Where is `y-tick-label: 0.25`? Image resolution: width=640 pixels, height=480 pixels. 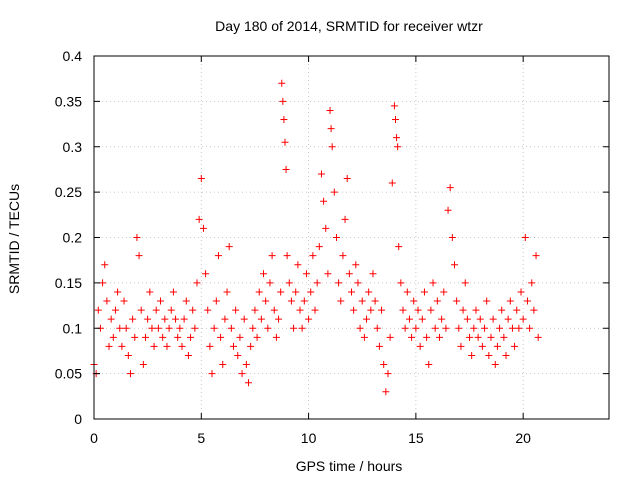 y-tick-label: 0.25 is located at coordinates (68, 192).